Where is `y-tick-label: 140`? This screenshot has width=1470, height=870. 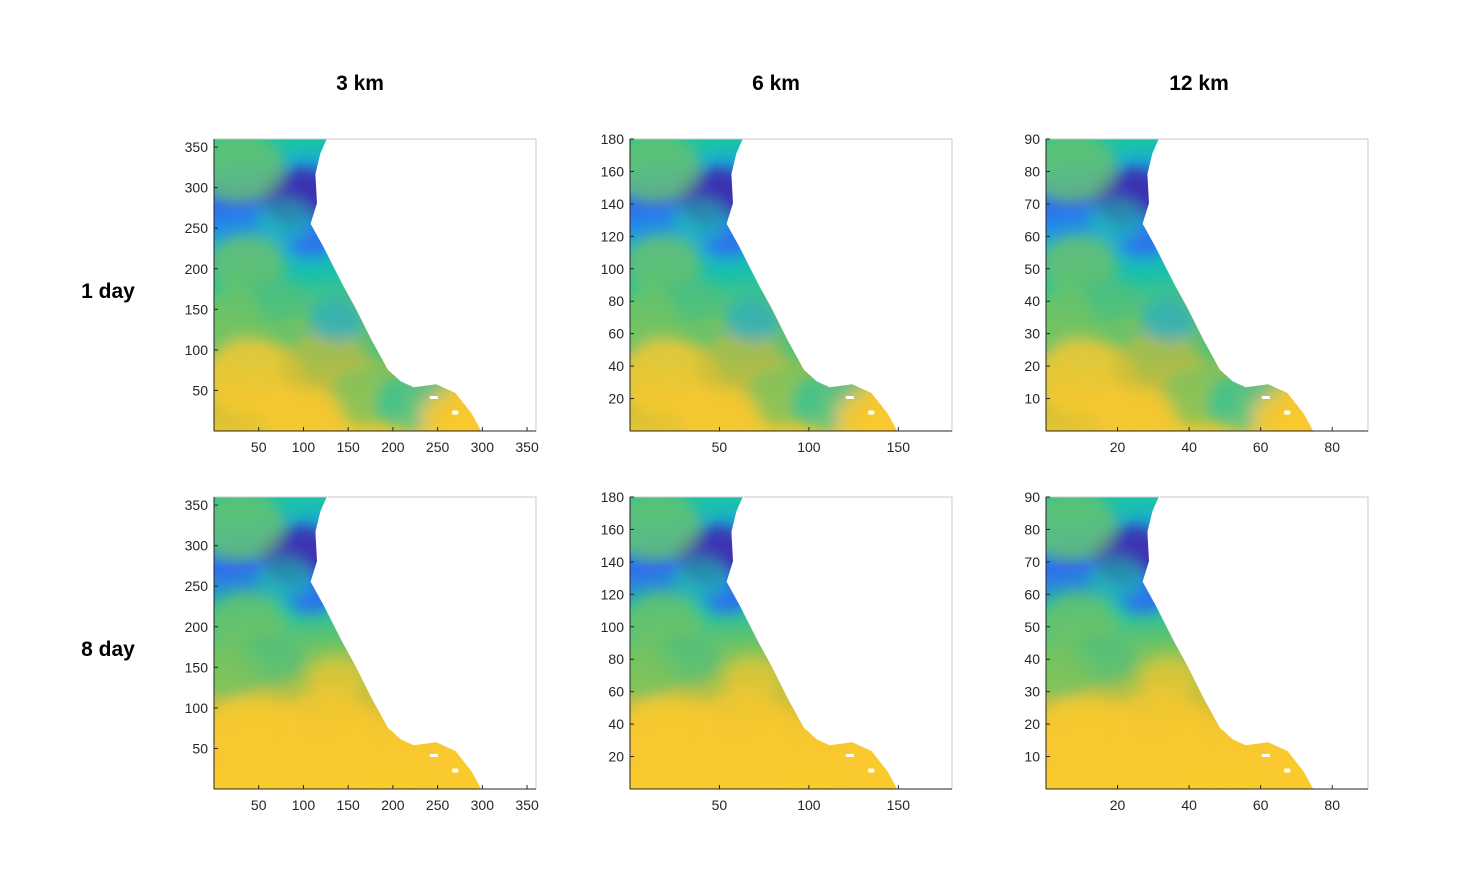 y-tick-label: 140 is located at coordinates (613, 562).